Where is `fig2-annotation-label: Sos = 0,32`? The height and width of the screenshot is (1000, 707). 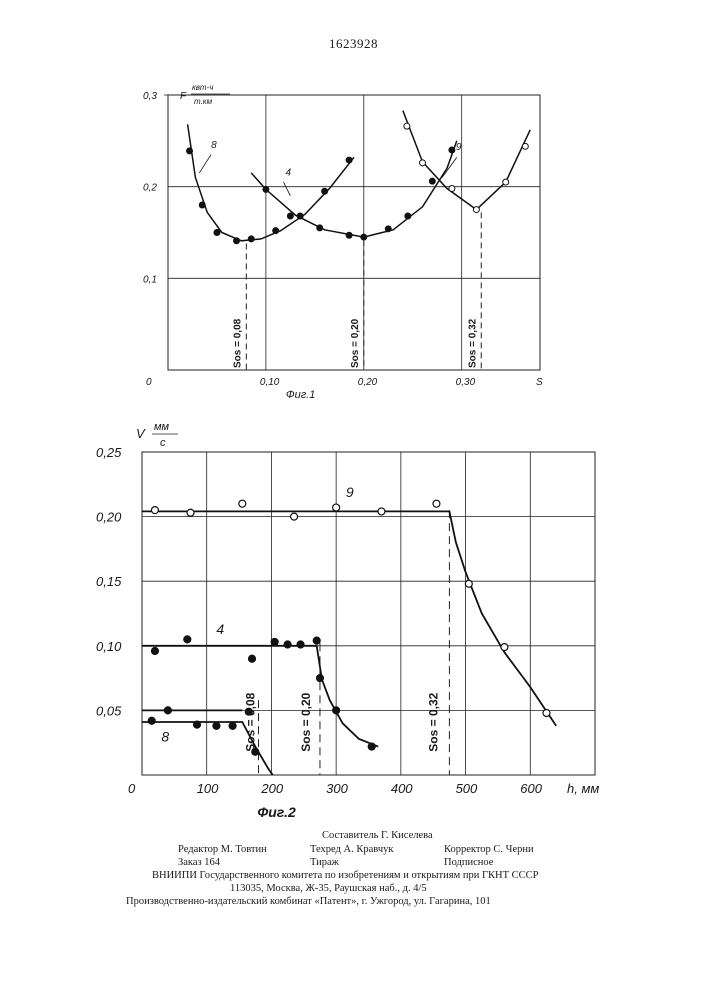 fig2-annotation-label: Sos = 0,32 is located at coordinates (433, 721).